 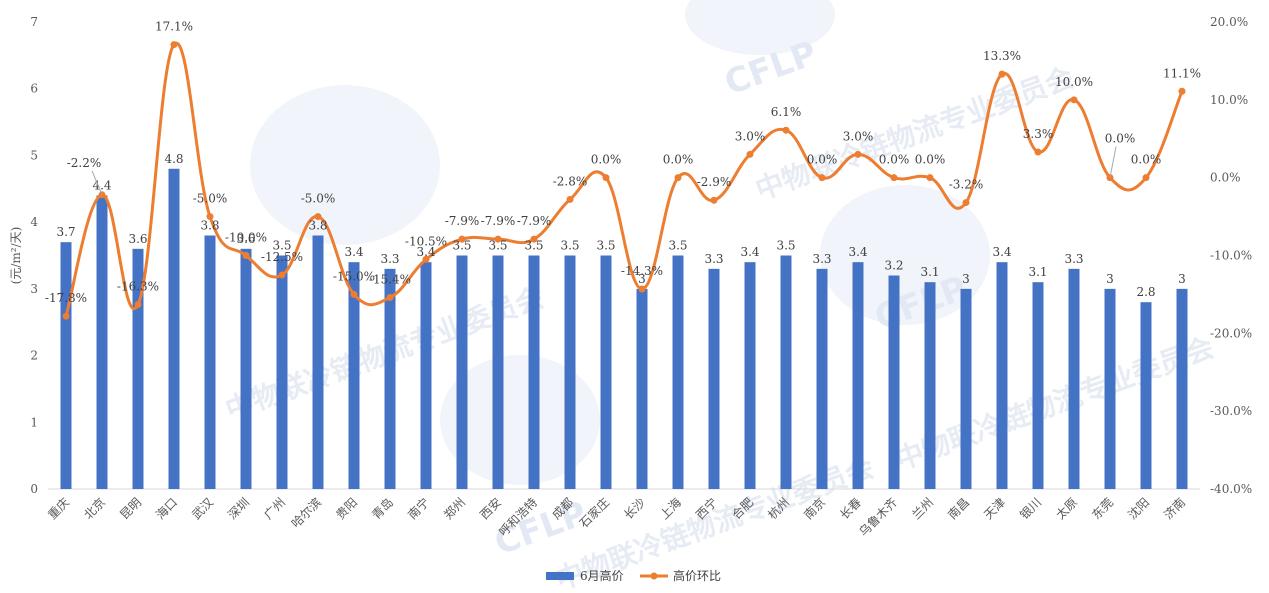 What do you see at coordinates (959, 509) in the screenshot?
I see `x-tick-label: 南昌` at bounding box center [959, 509].